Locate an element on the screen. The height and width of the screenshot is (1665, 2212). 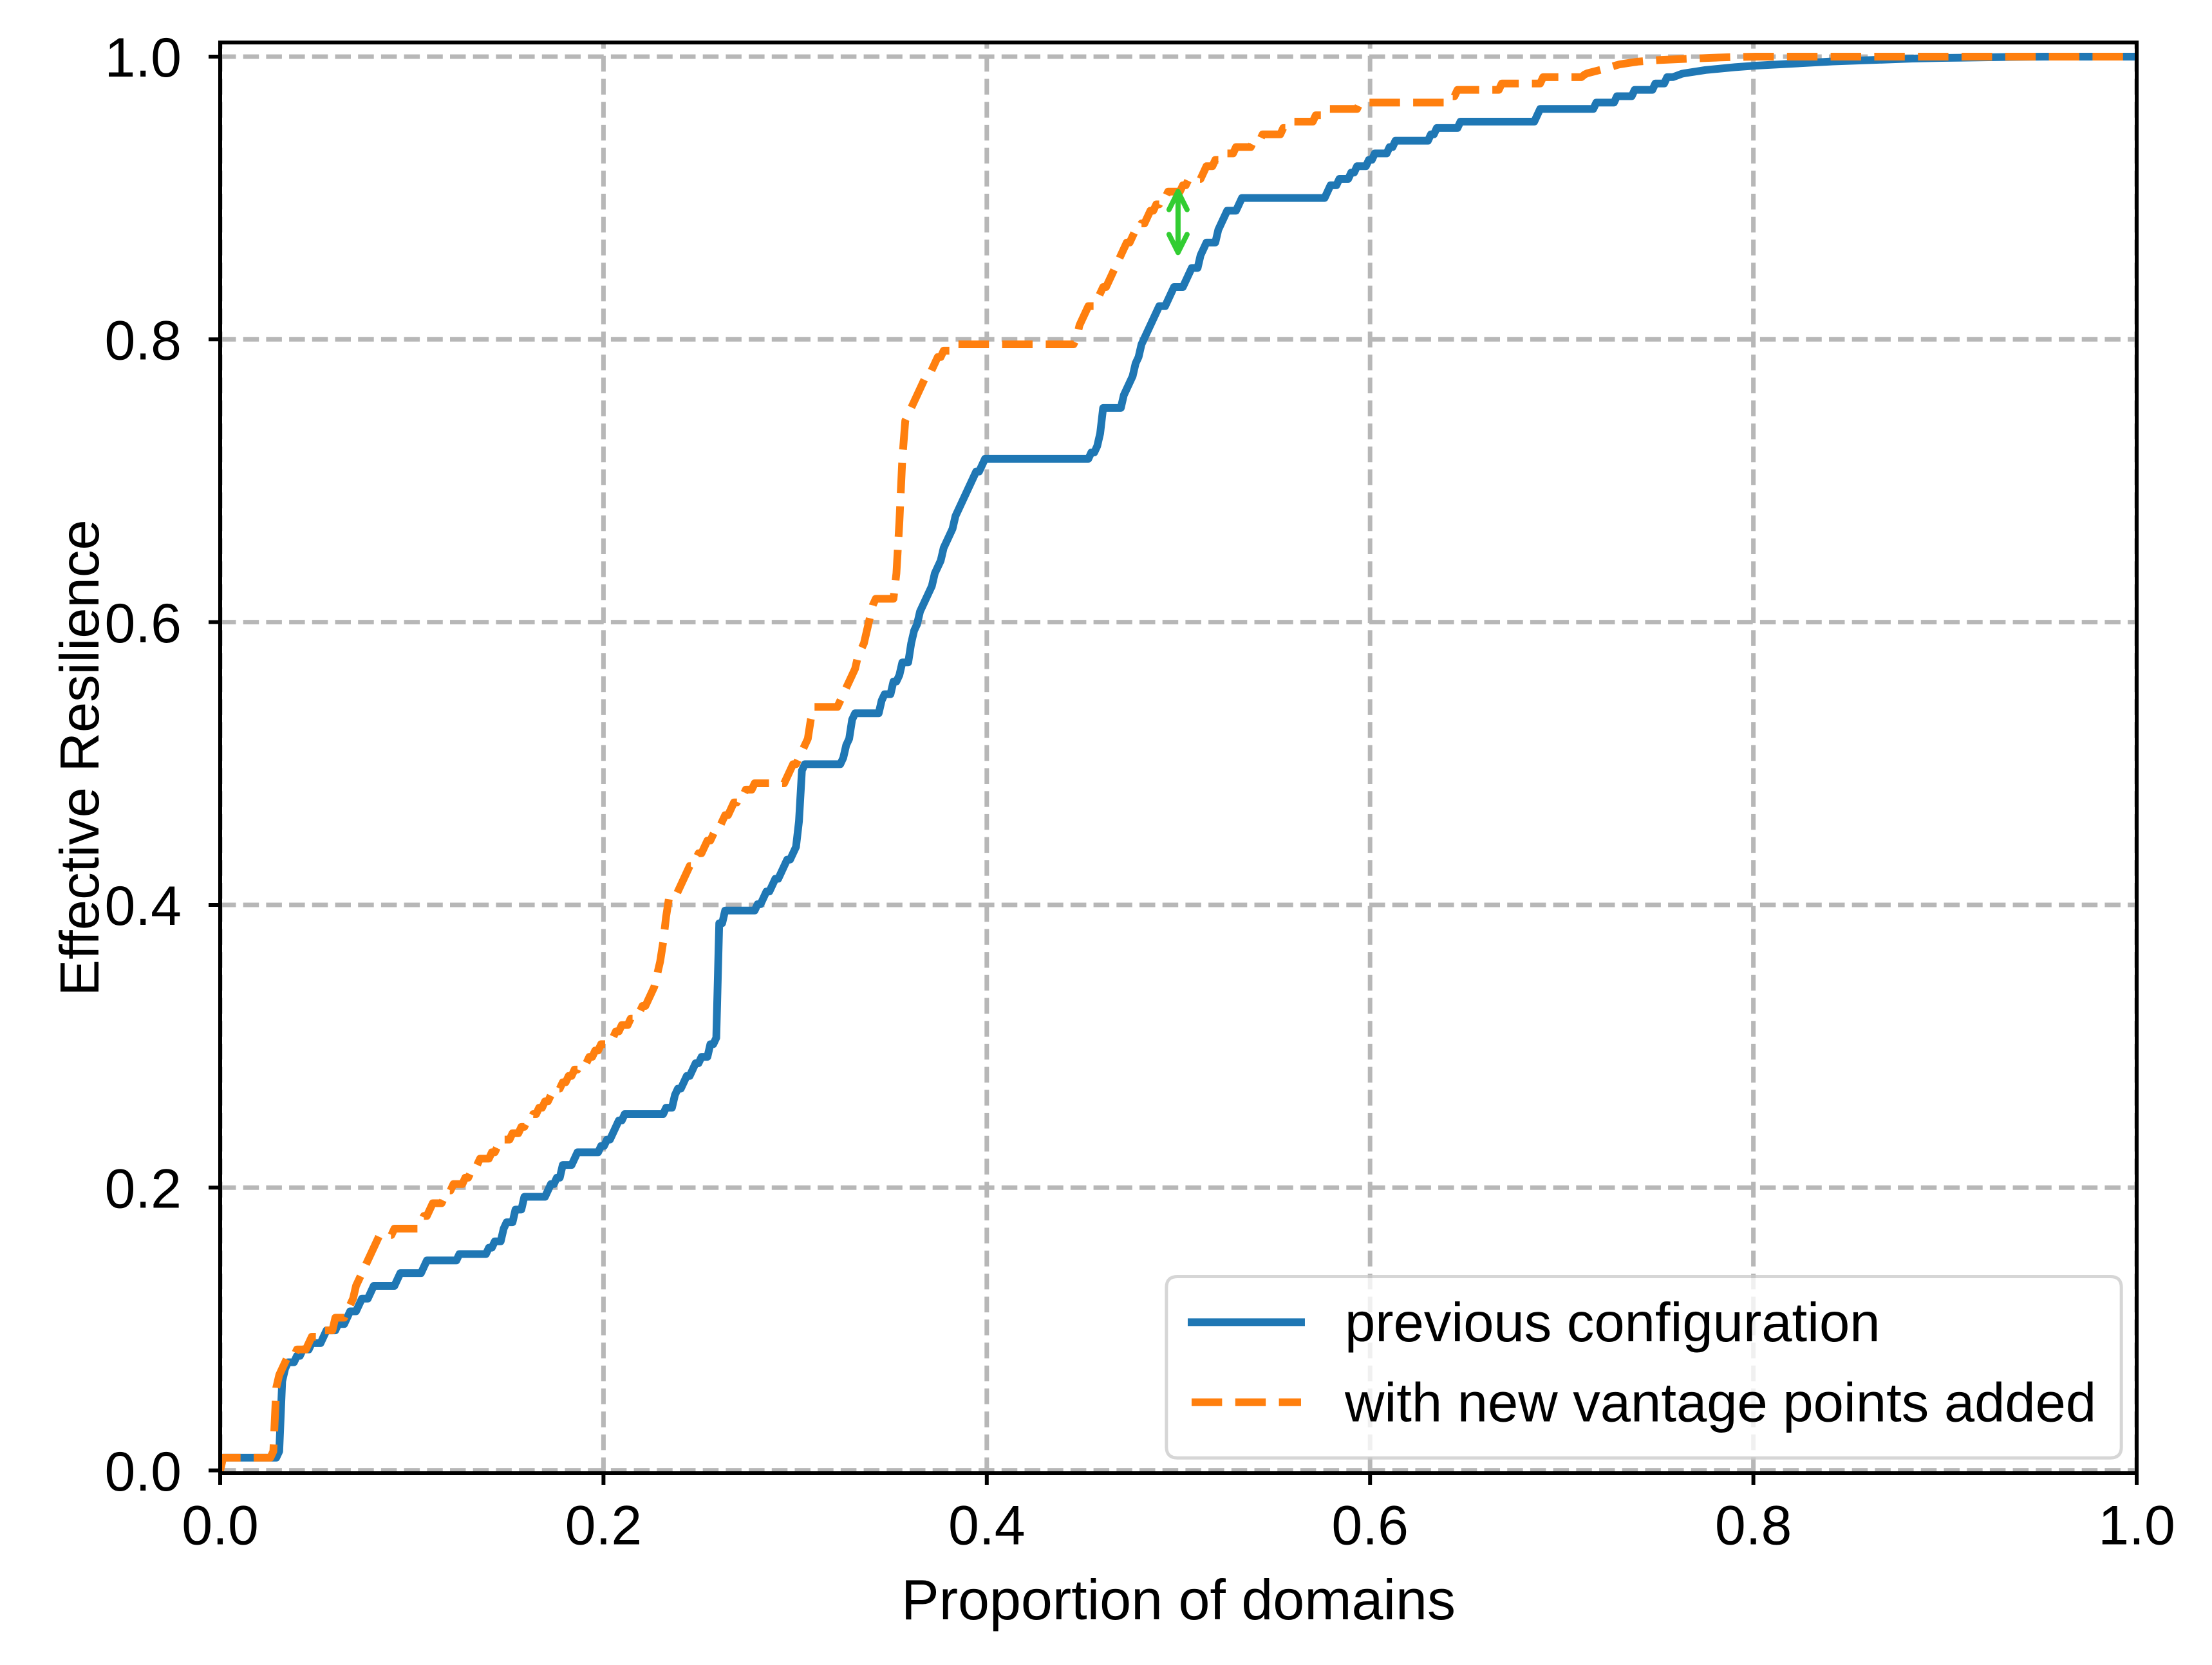
svg-text: previous configuration is located at coordinates (1612, 1323).